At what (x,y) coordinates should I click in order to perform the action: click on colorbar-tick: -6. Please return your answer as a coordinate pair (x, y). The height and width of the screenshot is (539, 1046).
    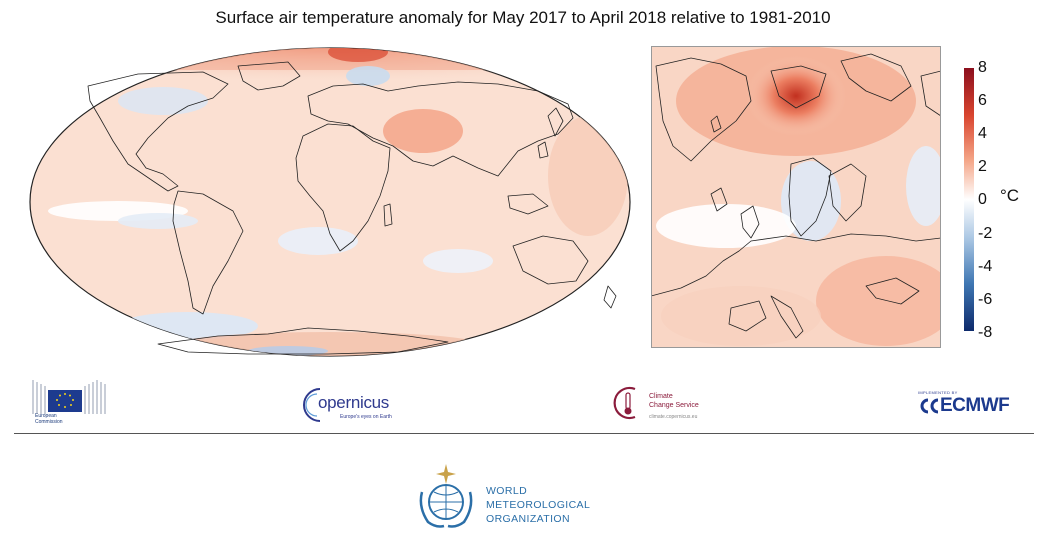
    Looking at the image, I should click on (985, 299).